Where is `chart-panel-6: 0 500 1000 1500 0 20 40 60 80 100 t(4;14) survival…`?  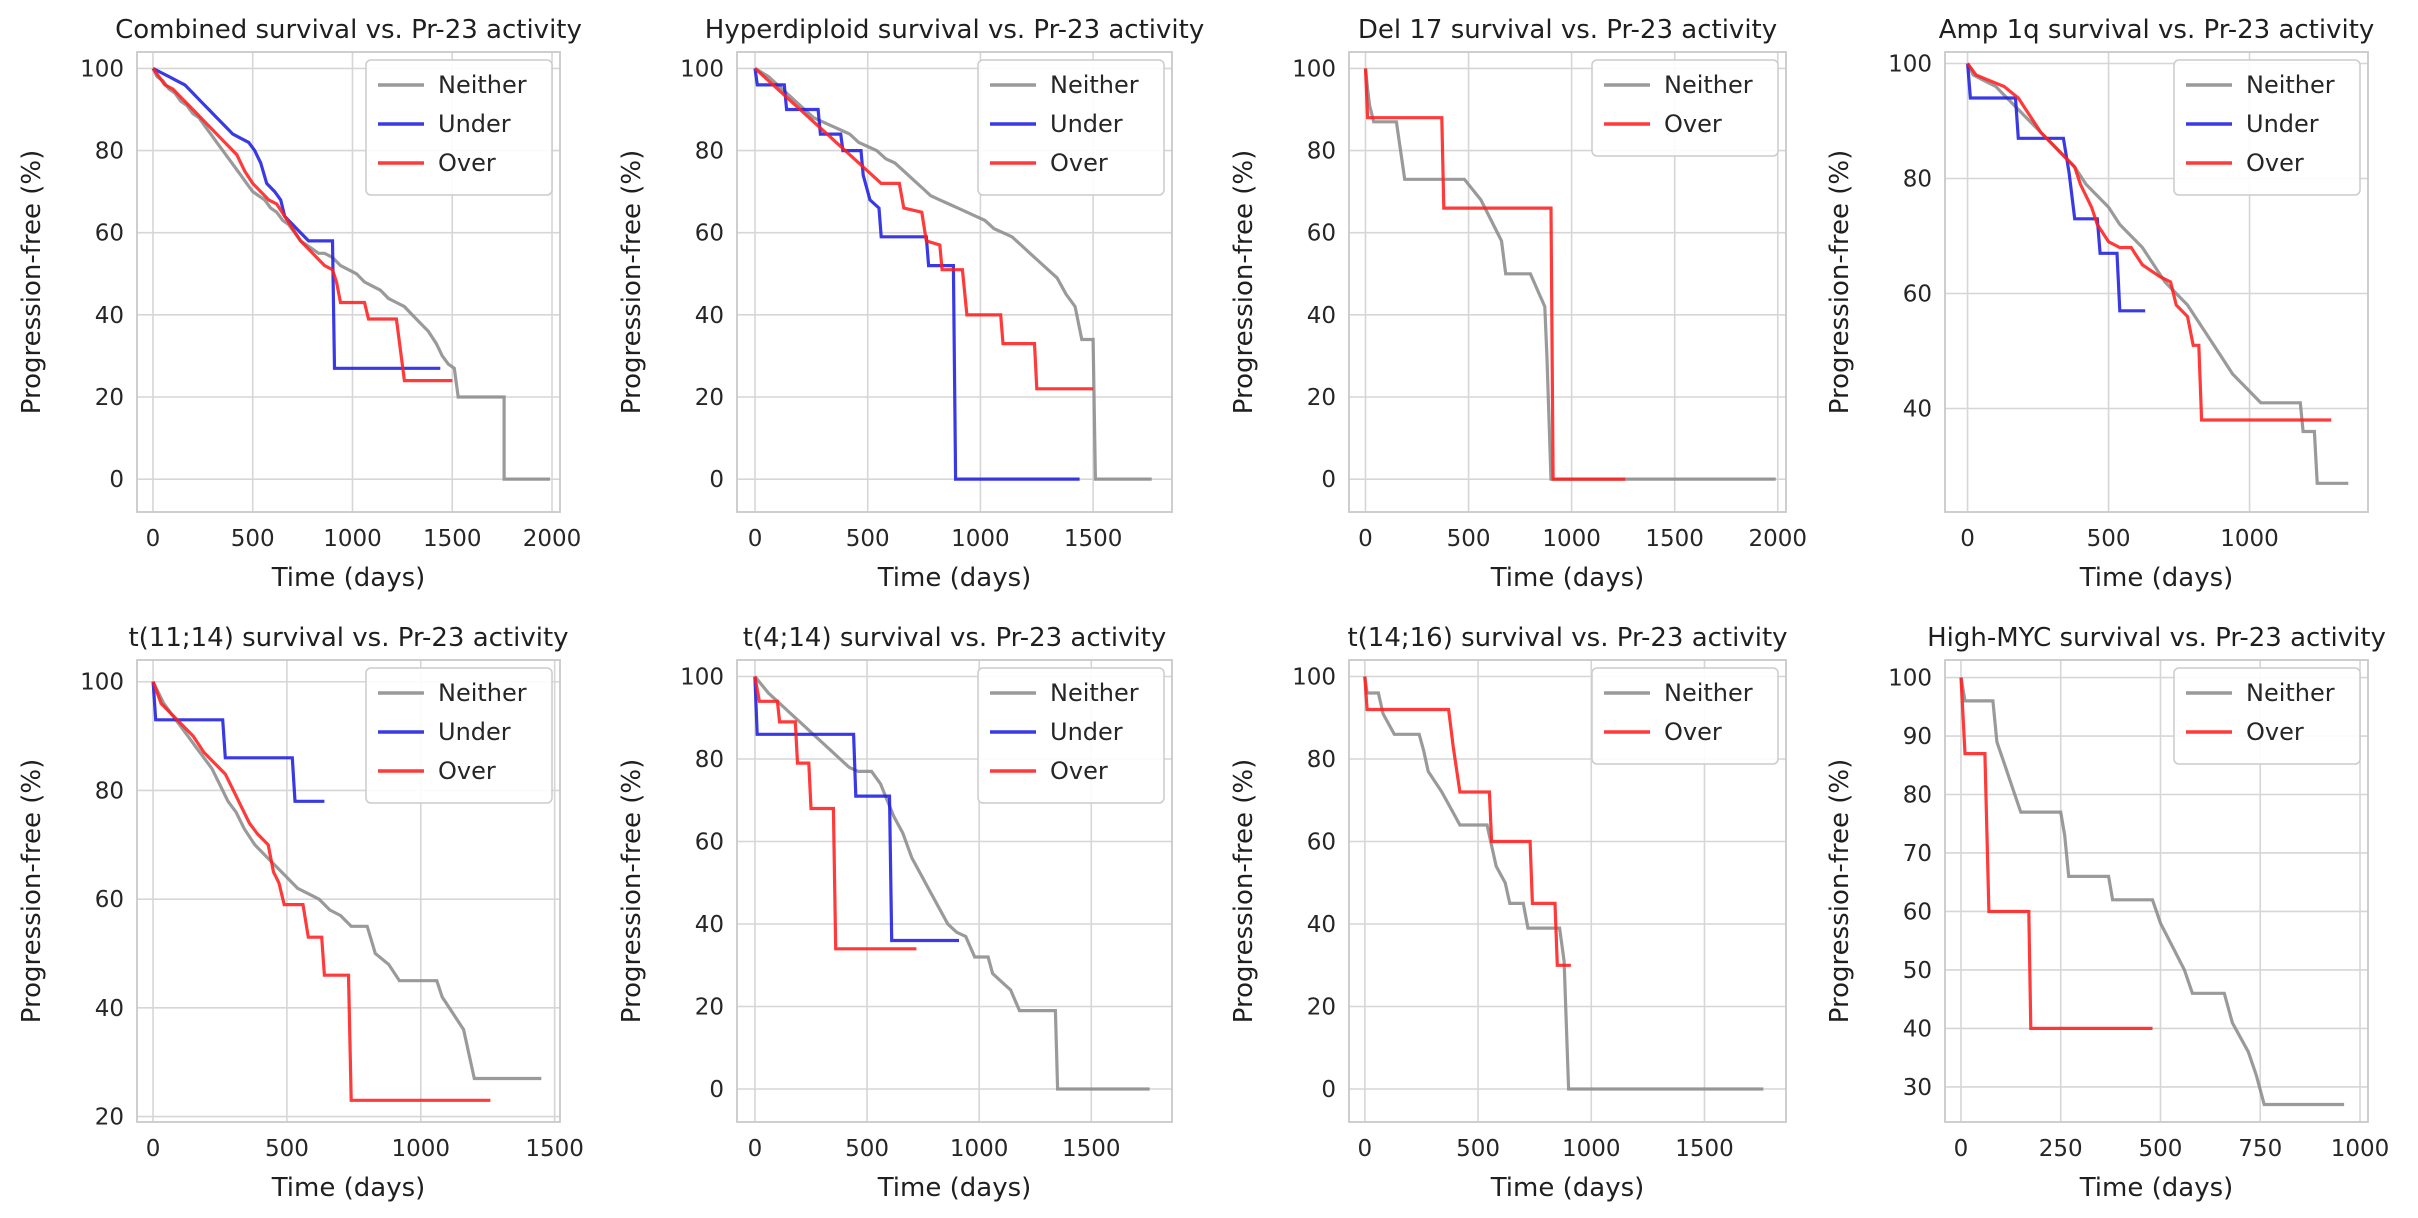 chart-panel-6: 0 500 1000 1500 0 20 40 60 80 100 t(4;14) survival… is located at coordinates (895, 913).